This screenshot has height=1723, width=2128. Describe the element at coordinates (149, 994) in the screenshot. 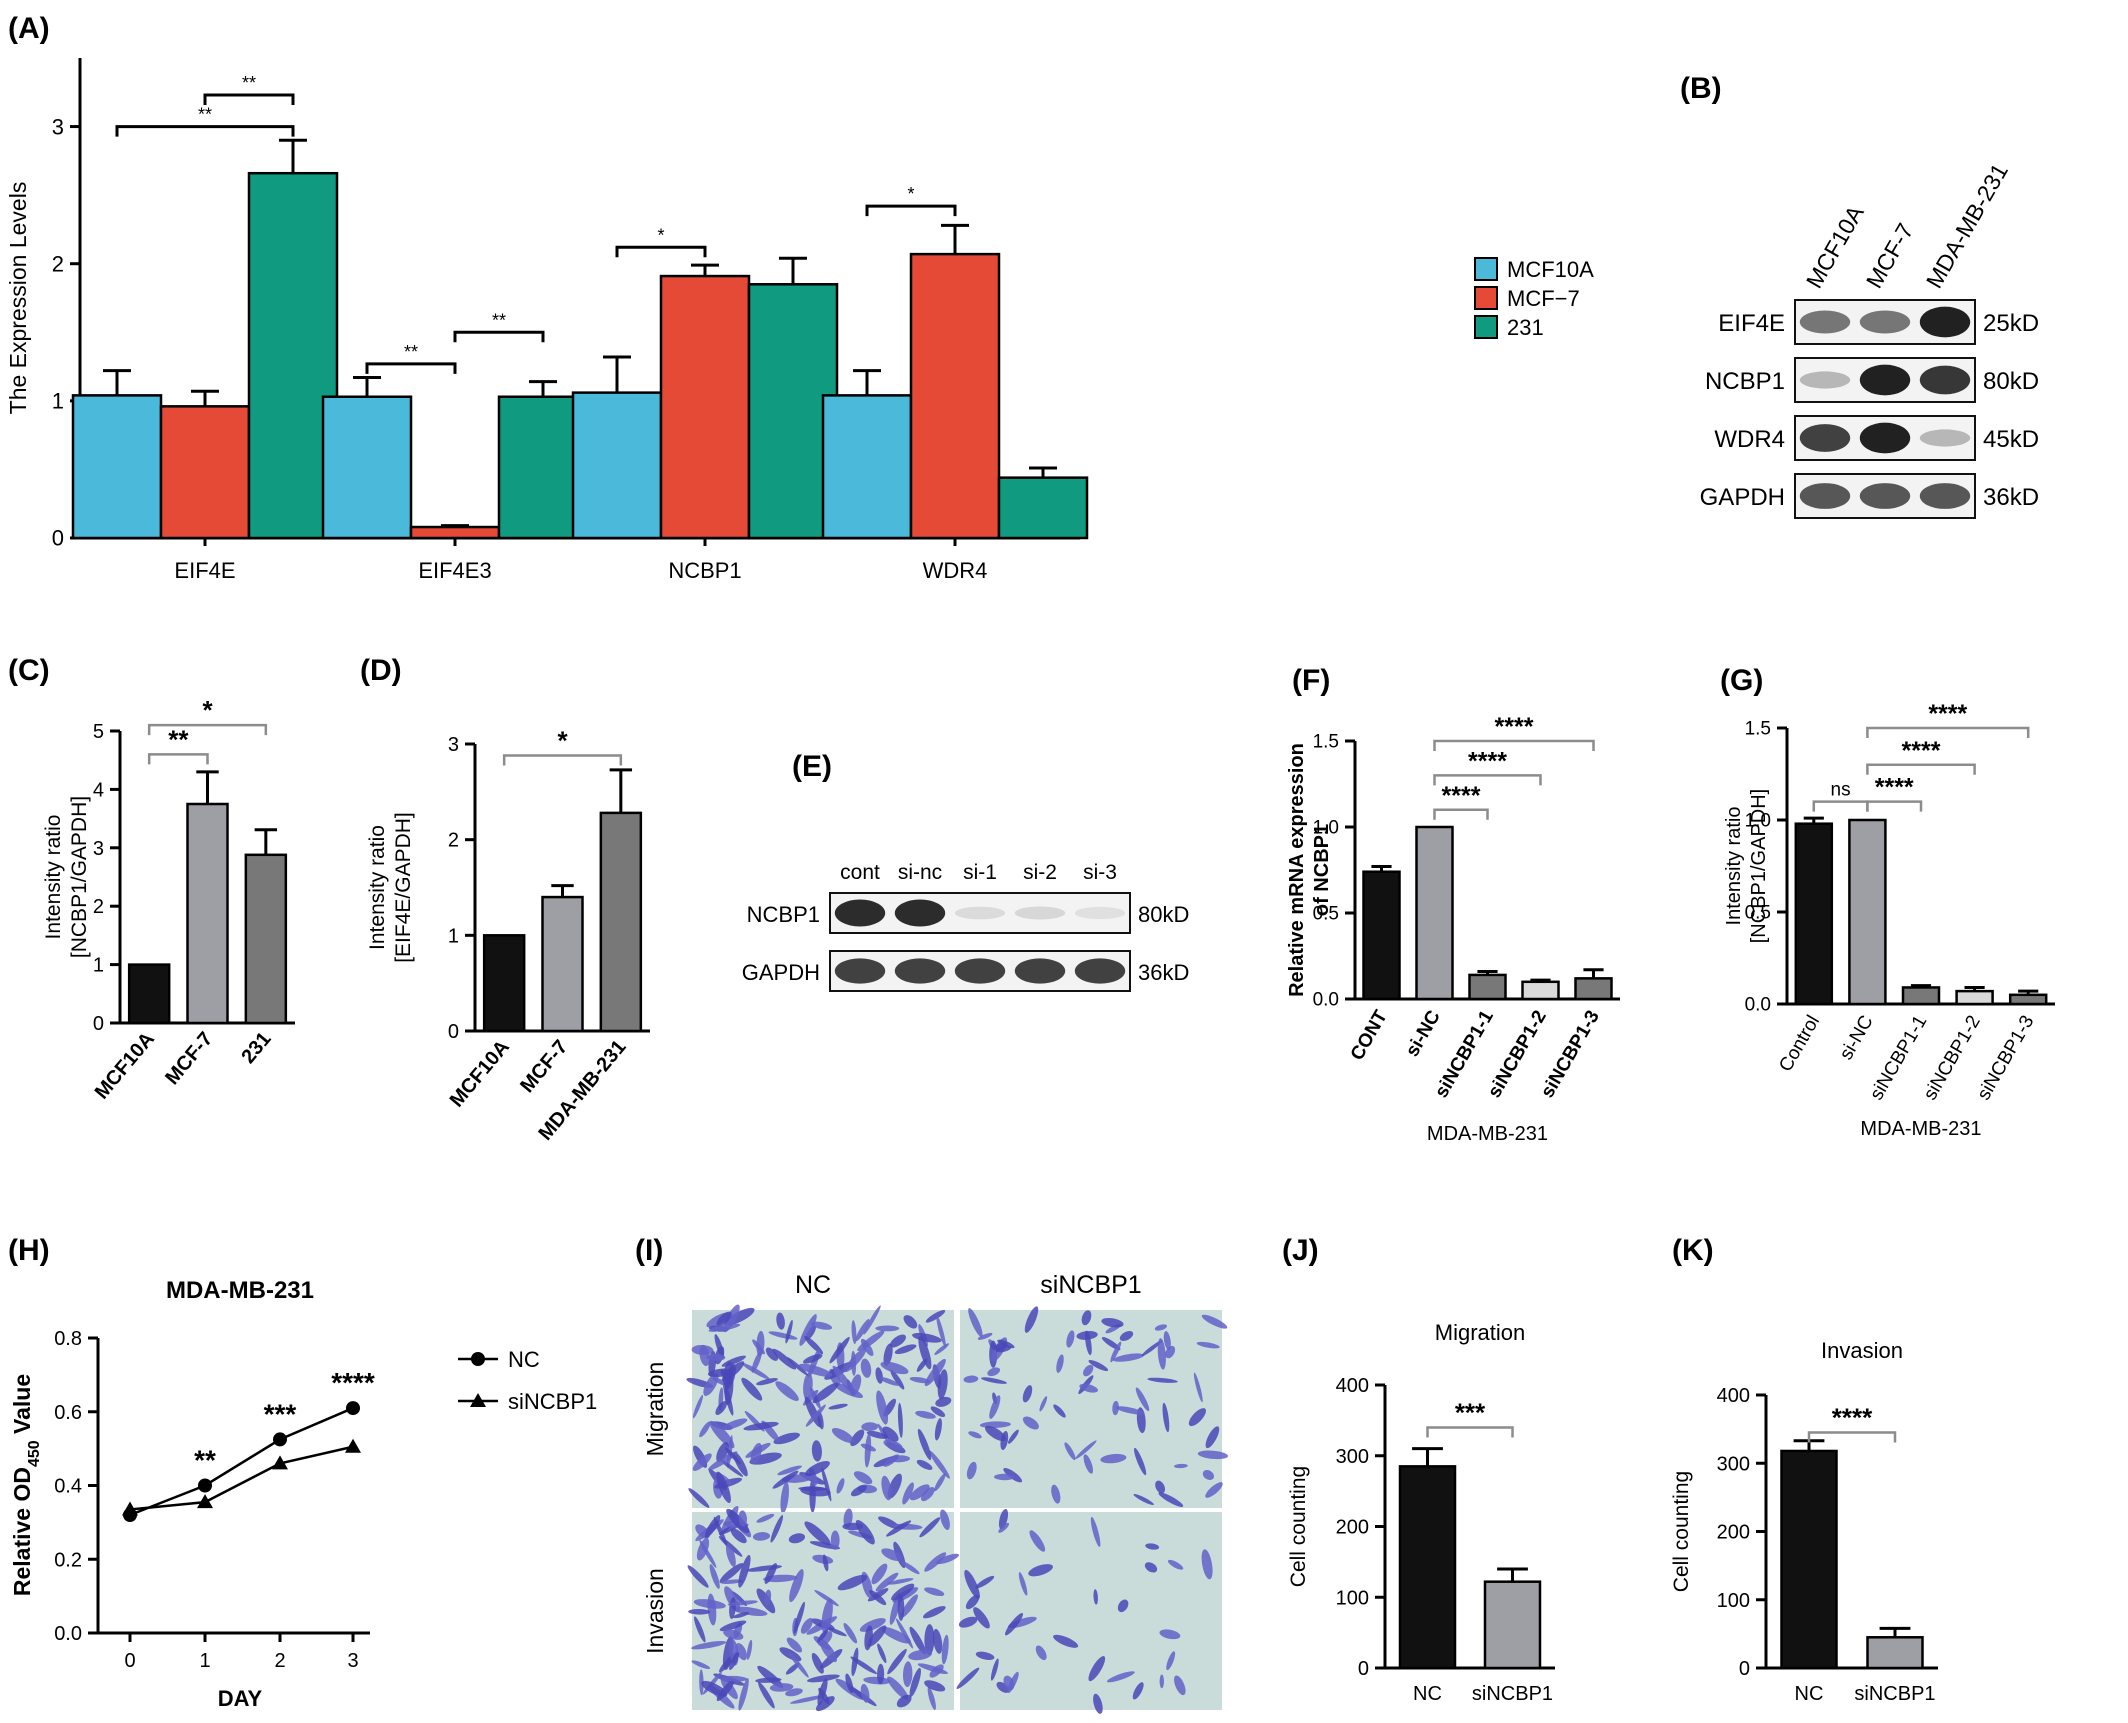

I see `c-bar` at that location.